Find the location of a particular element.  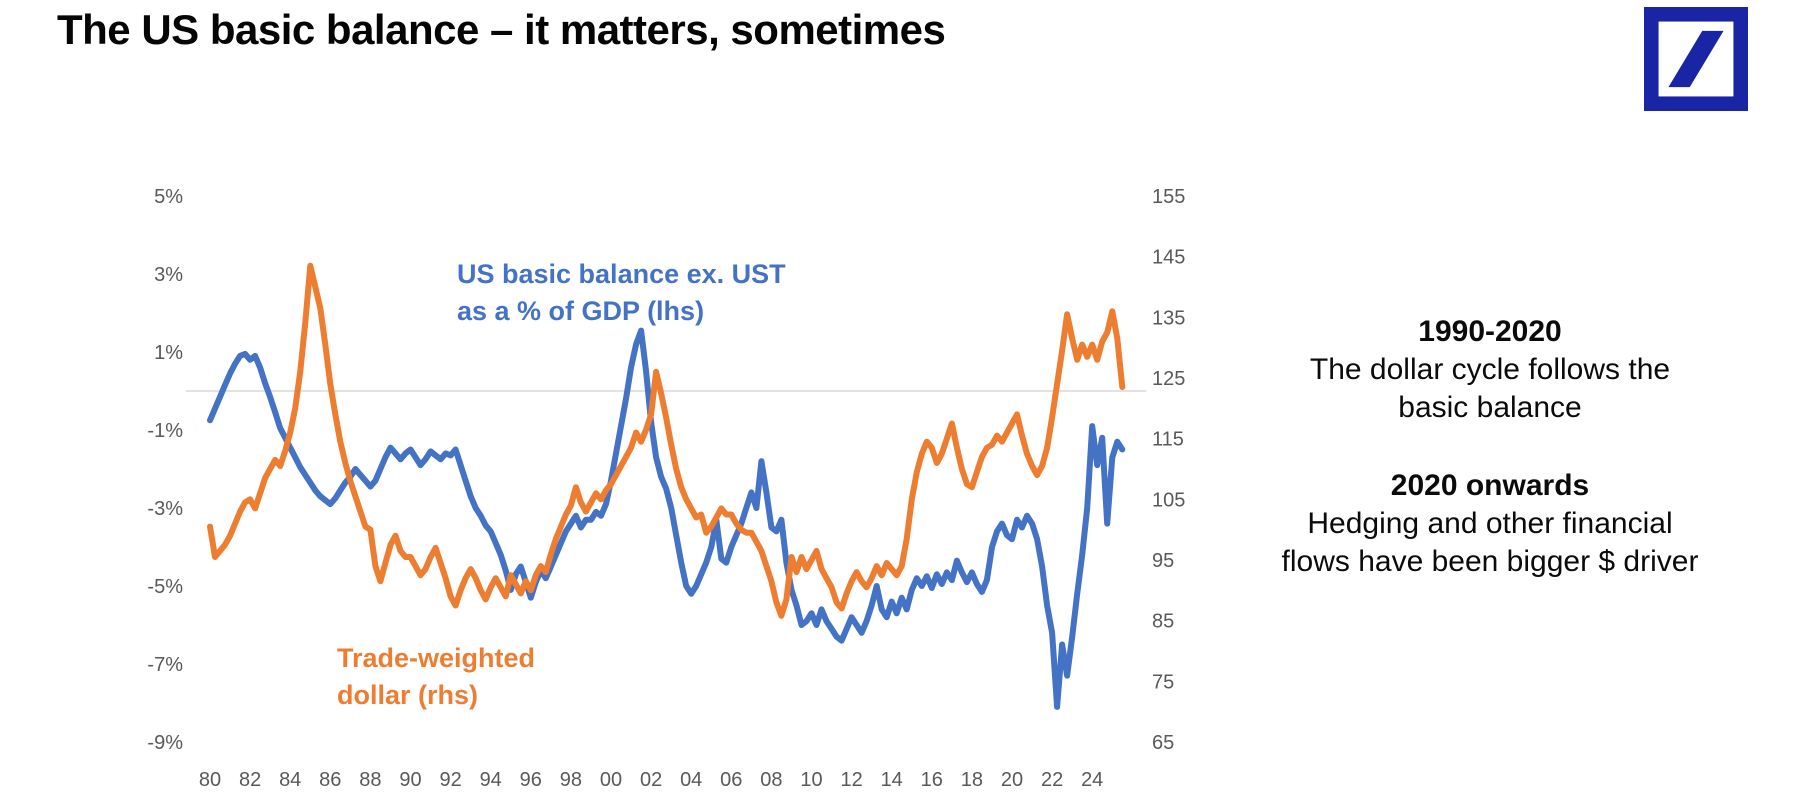

x-axis-tick-label: 80 is located at coordinates (210, 780).